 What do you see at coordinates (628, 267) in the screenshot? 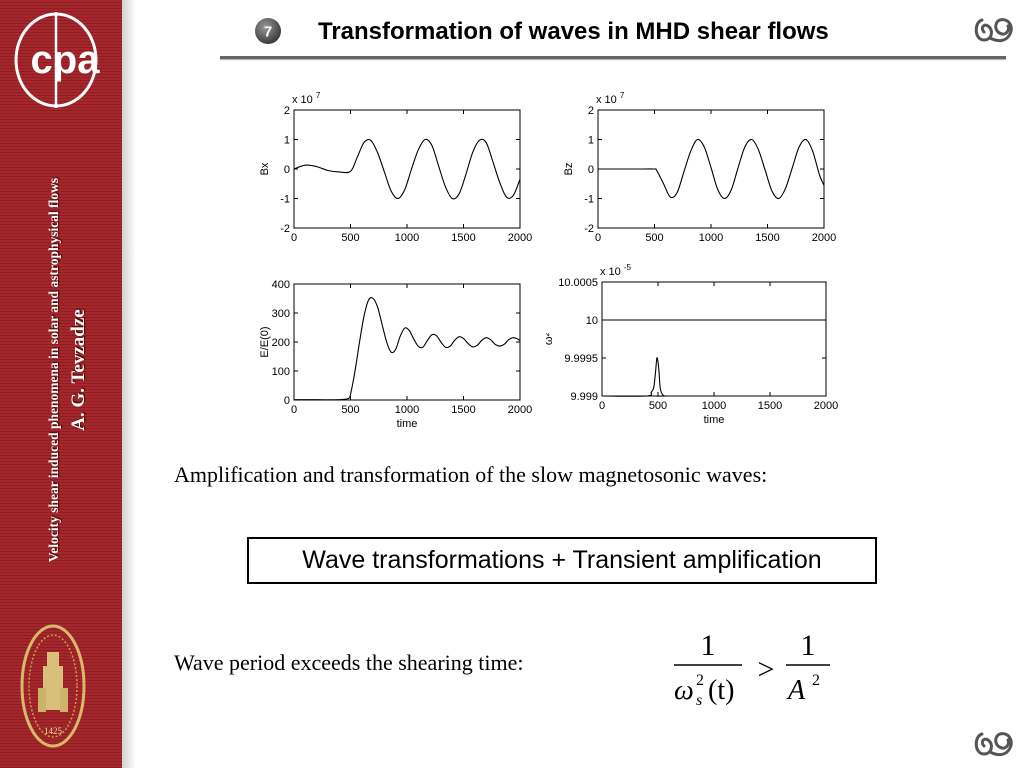
I see `scale-exponent: -5` at bounding box center [628, 267].